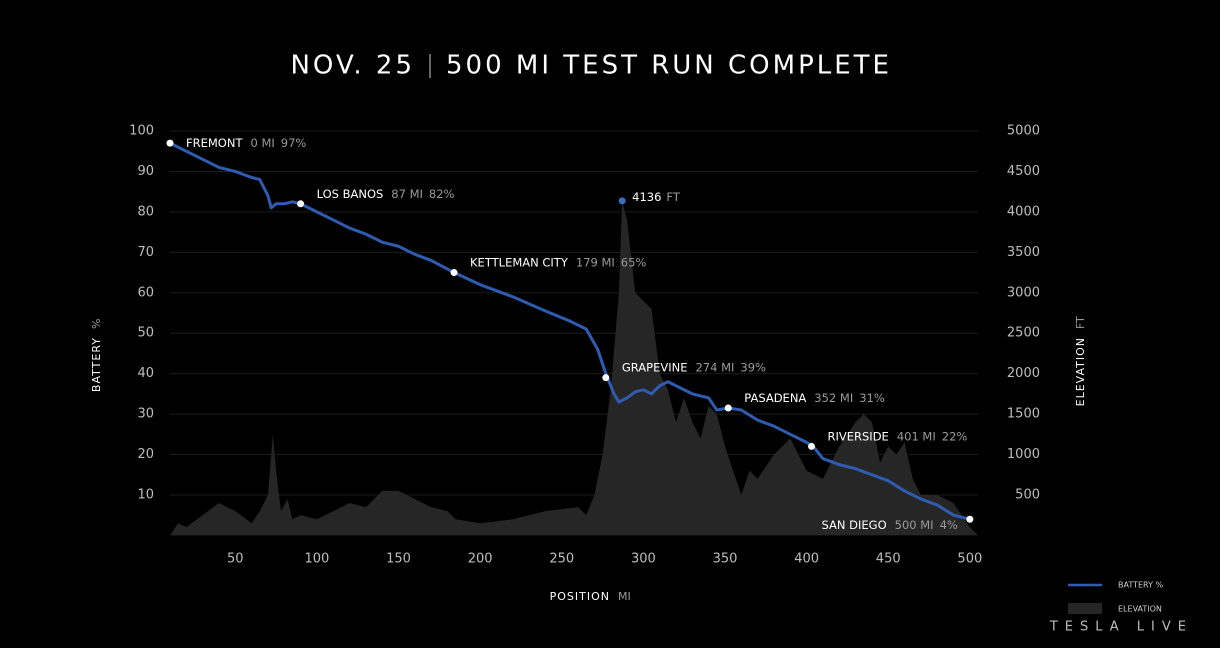 This screenshot has height=648, width=1220. What do you see at coordinates (1140, 609) in the screenshot?
I see `legend-label: ELEVATION` at bounding box center [1140, 609].